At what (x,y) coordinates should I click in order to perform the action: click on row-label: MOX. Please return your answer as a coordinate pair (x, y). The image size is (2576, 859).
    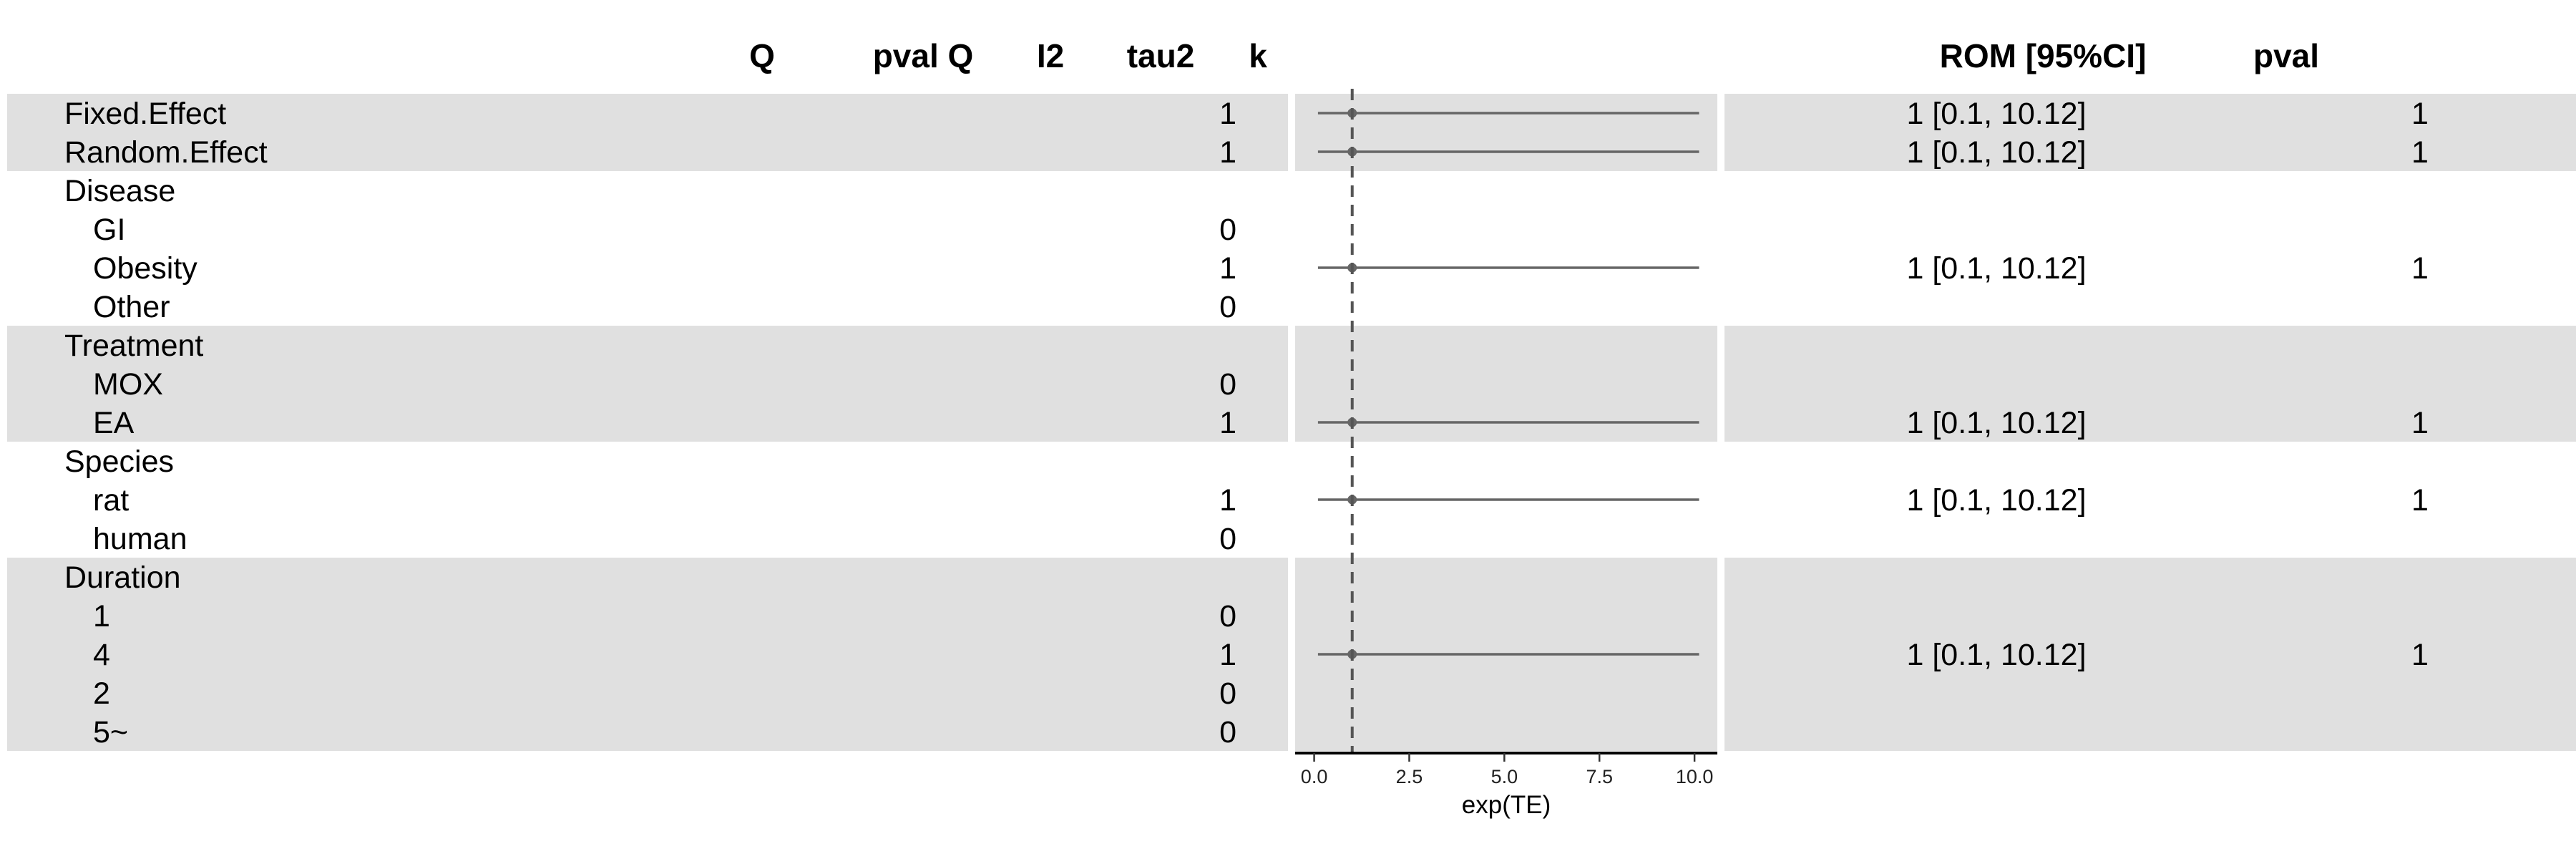
    Looking at the image, I should click on (128, 384).